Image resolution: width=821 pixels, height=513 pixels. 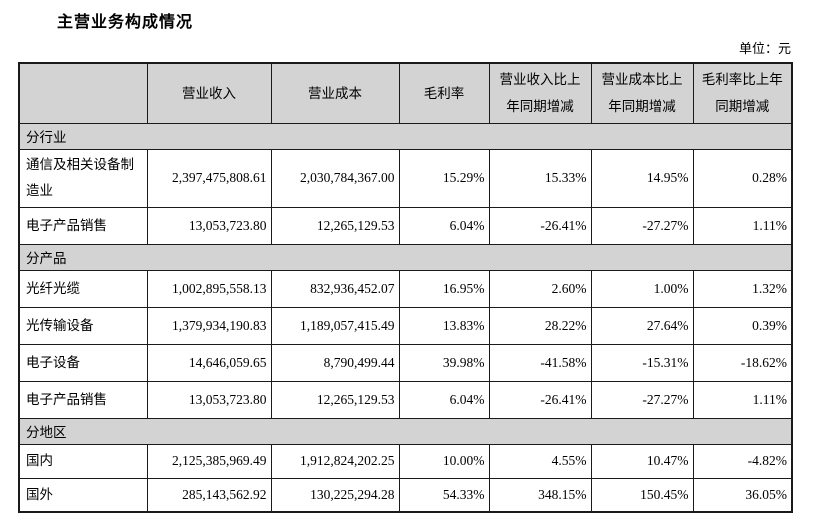 I want to click on cell-revenue-yoy: -41.58%, so click(x=540, y=362).